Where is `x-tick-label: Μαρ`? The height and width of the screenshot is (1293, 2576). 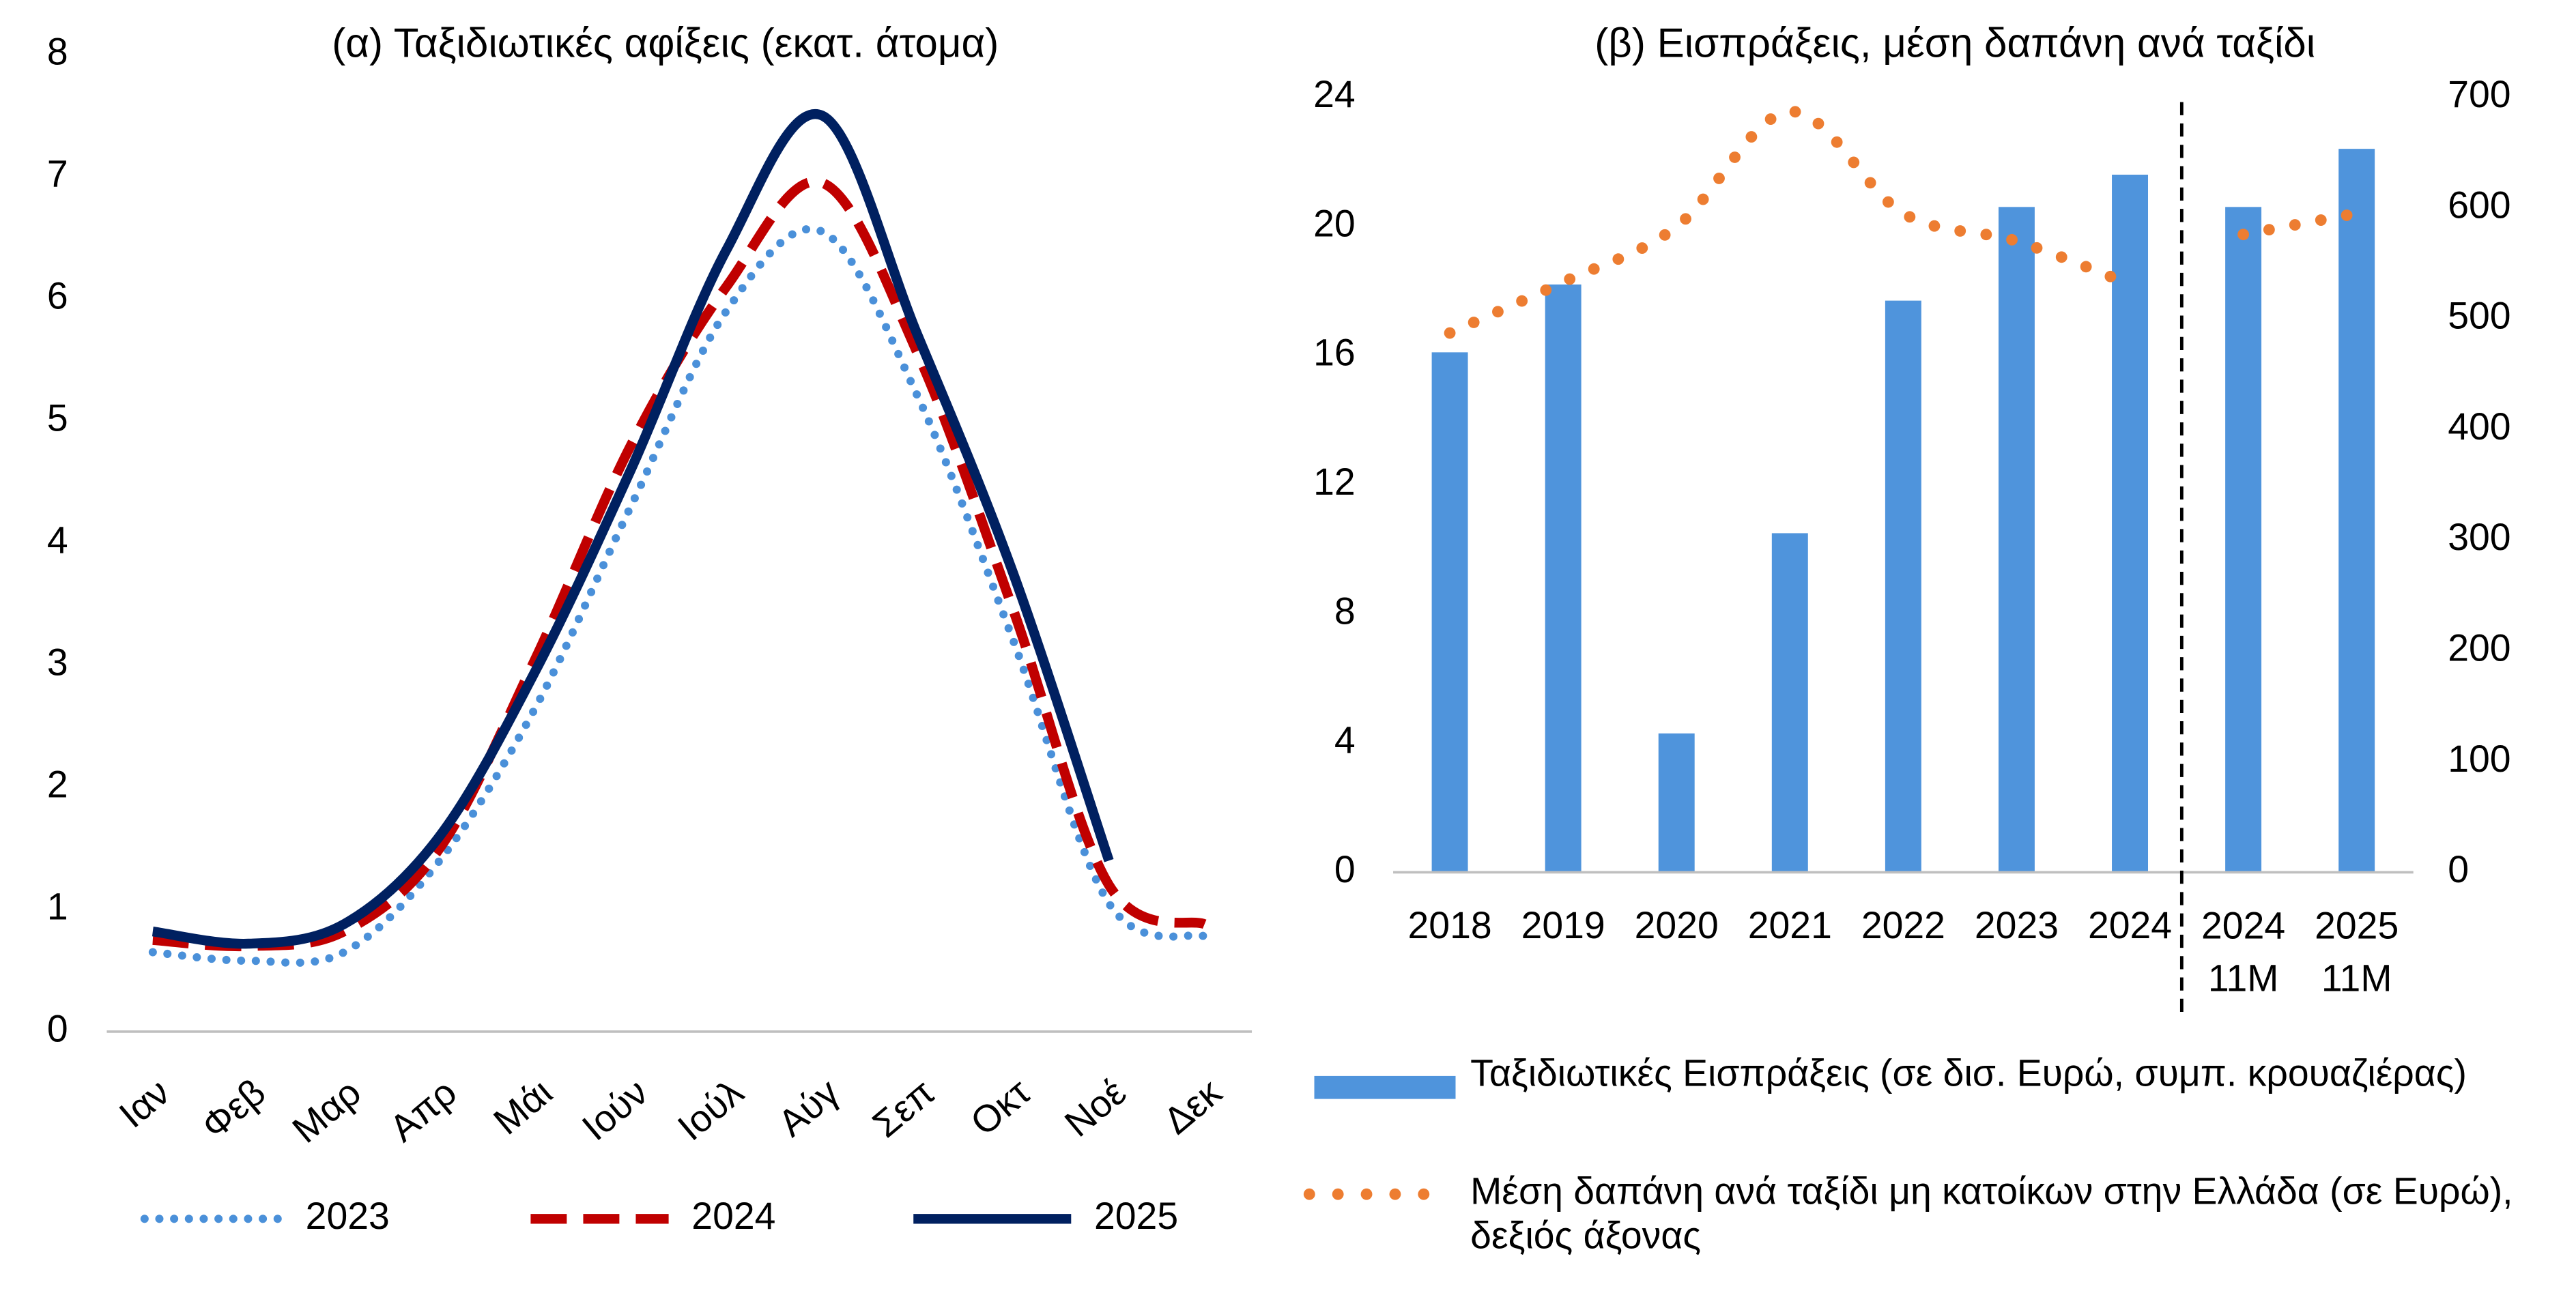 x-tick-label: Μαρ is located at coordinates (327, 1111).